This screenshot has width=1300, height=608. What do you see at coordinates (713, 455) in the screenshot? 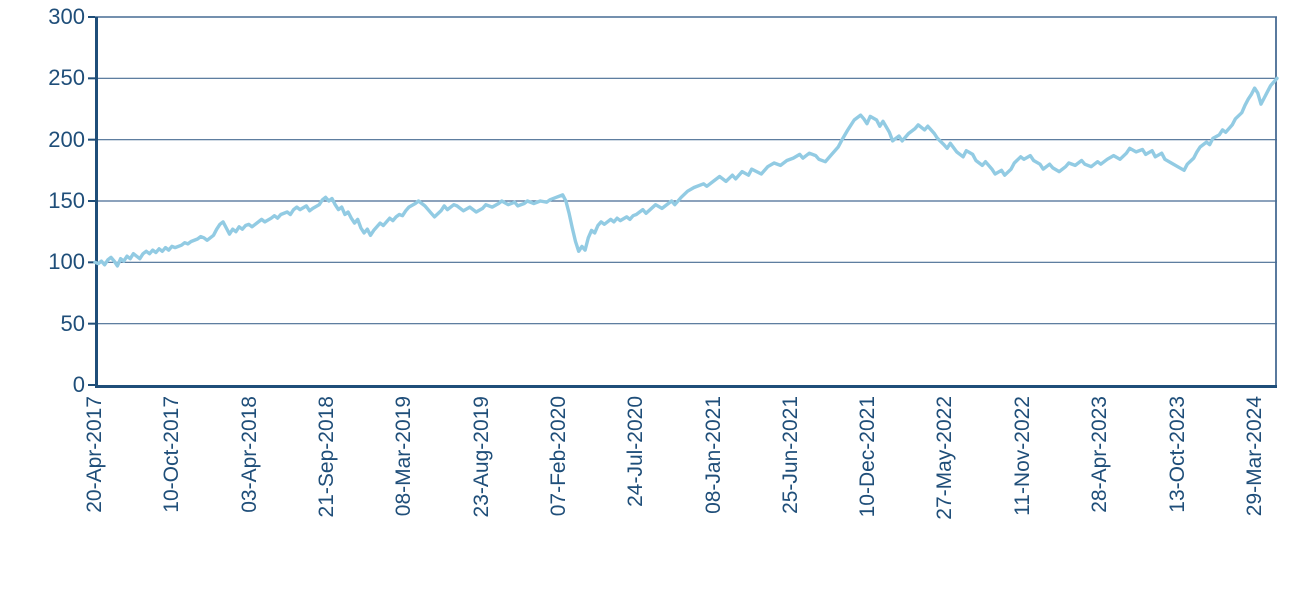
I see `x-axis-label: 08-Jan-2021` at bounding box center [713, 455].